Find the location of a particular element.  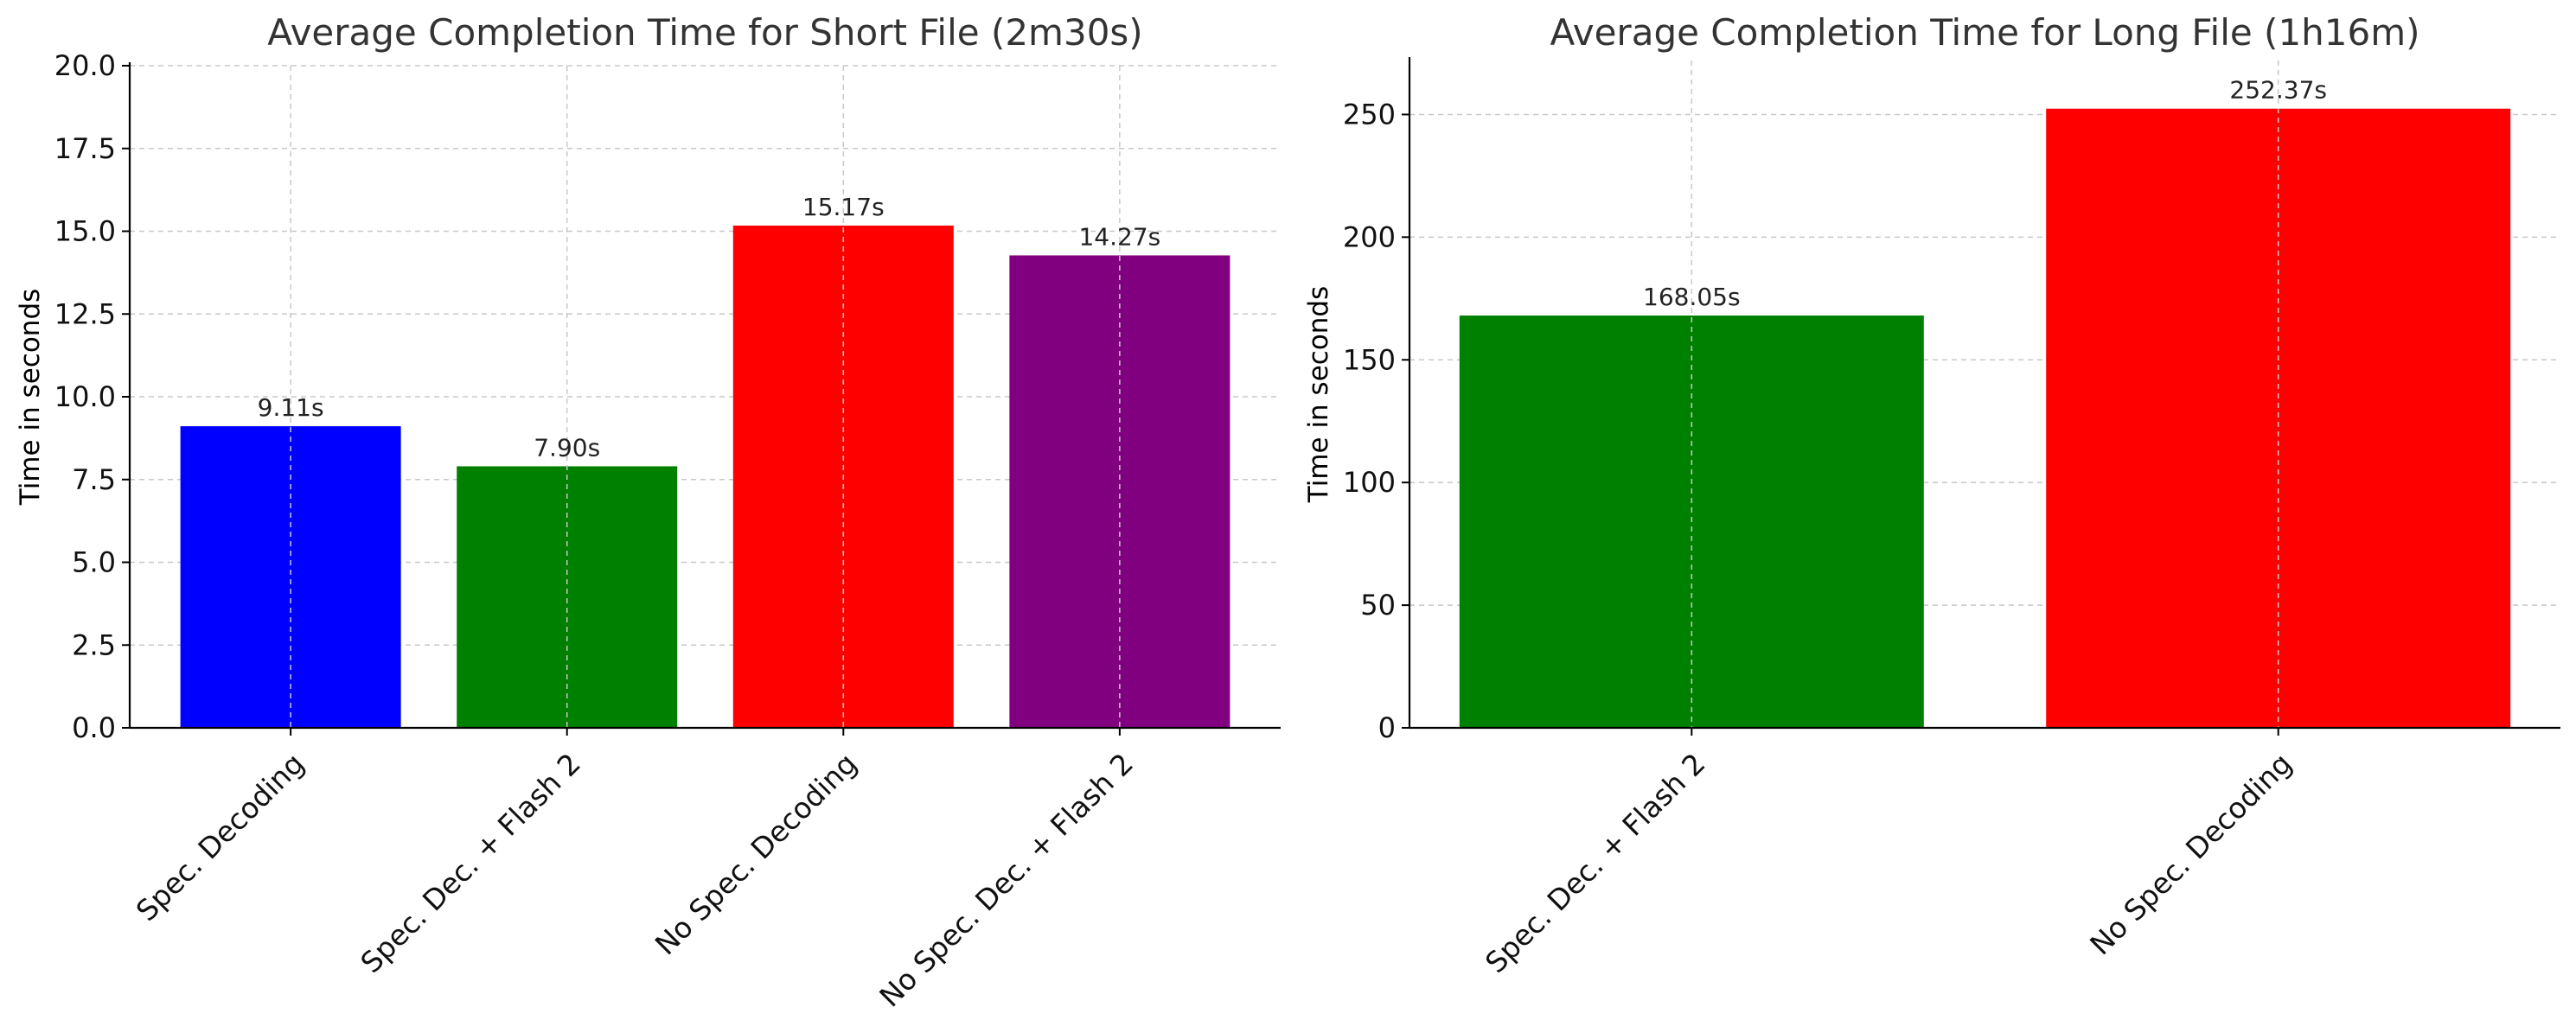

data-label: 9.11s is located at coordinates (291, 408).